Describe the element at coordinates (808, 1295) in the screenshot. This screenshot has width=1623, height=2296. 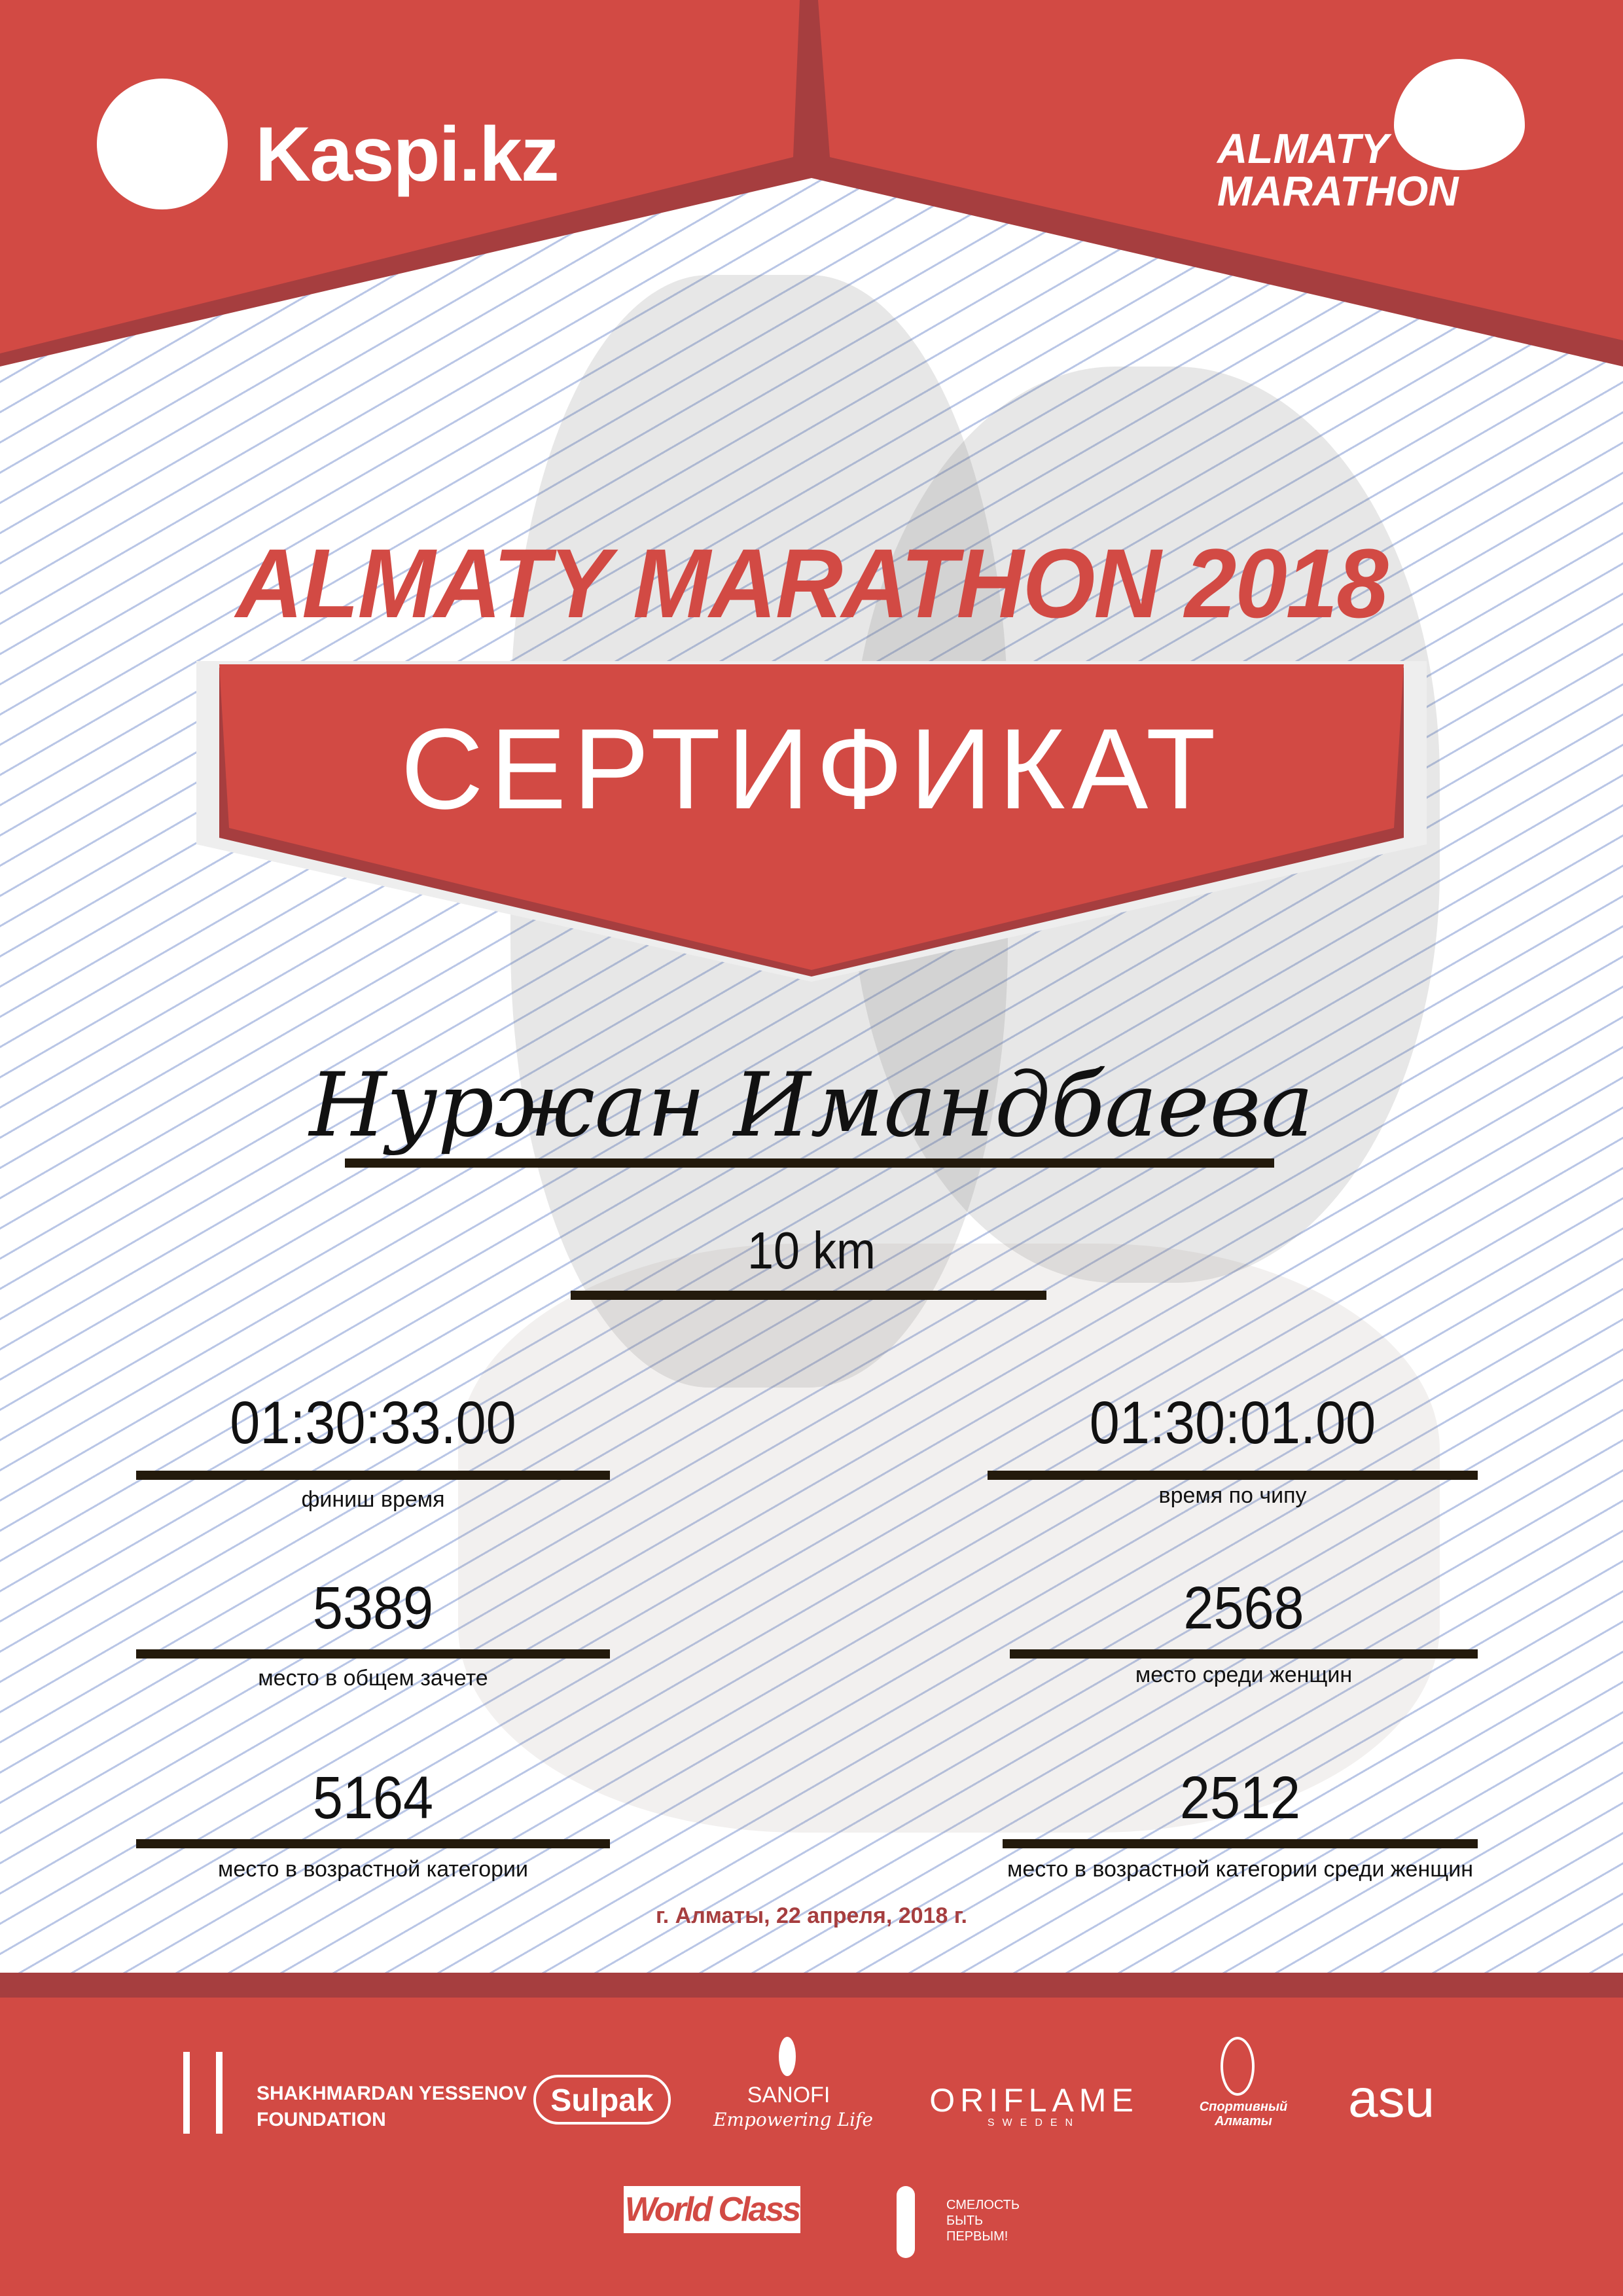
I see `distance-underline` at that location.